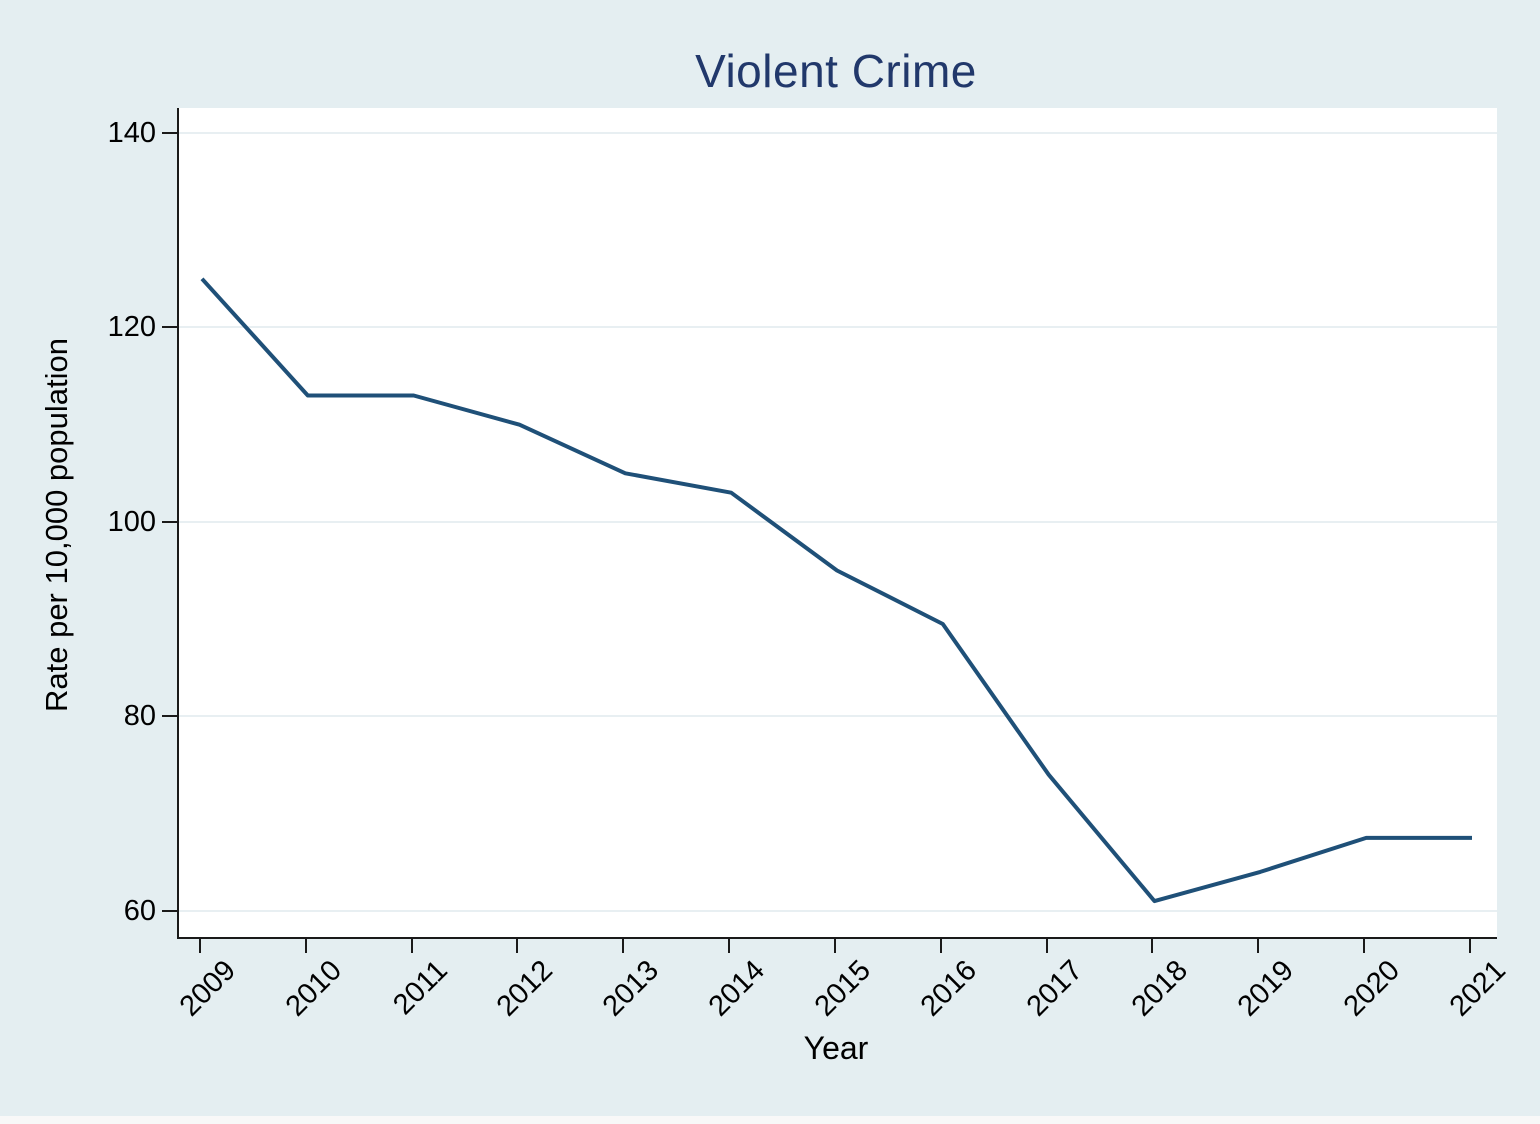  What do you see at coordinates (139, 910) in the screenshot?
I see `y-tick-label-60: 60` at bounding box center [139, 910].